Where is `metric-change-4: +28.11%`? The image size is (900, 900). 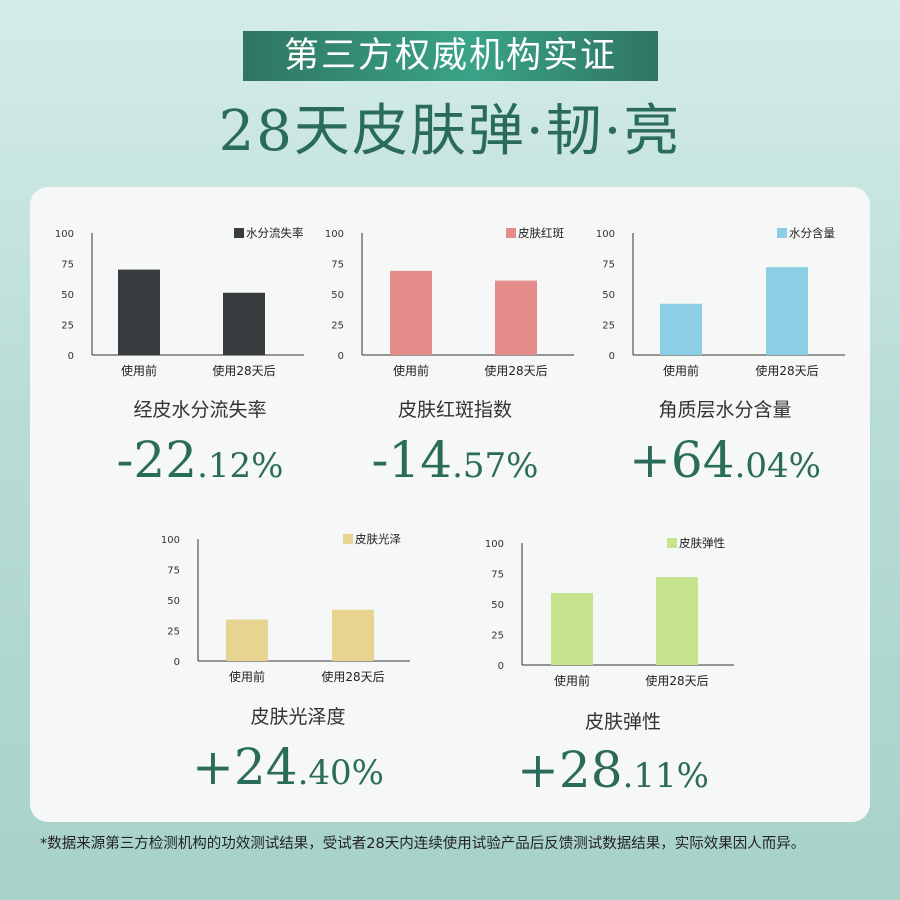 metric-change-4: +28.11% is located at coordinates (613, 773).